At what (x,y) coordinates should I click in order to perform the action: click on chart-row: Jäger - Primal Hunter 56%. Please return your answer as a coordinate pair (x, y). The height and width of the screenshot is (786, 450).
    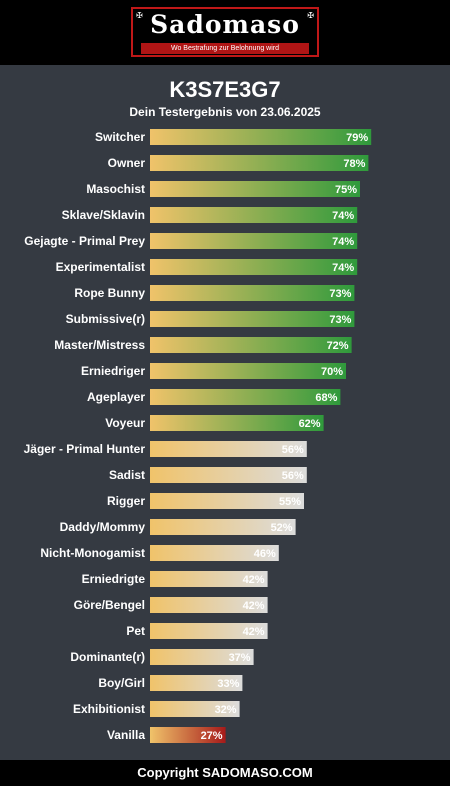
    Looking at the image, I should click on (165, 449).